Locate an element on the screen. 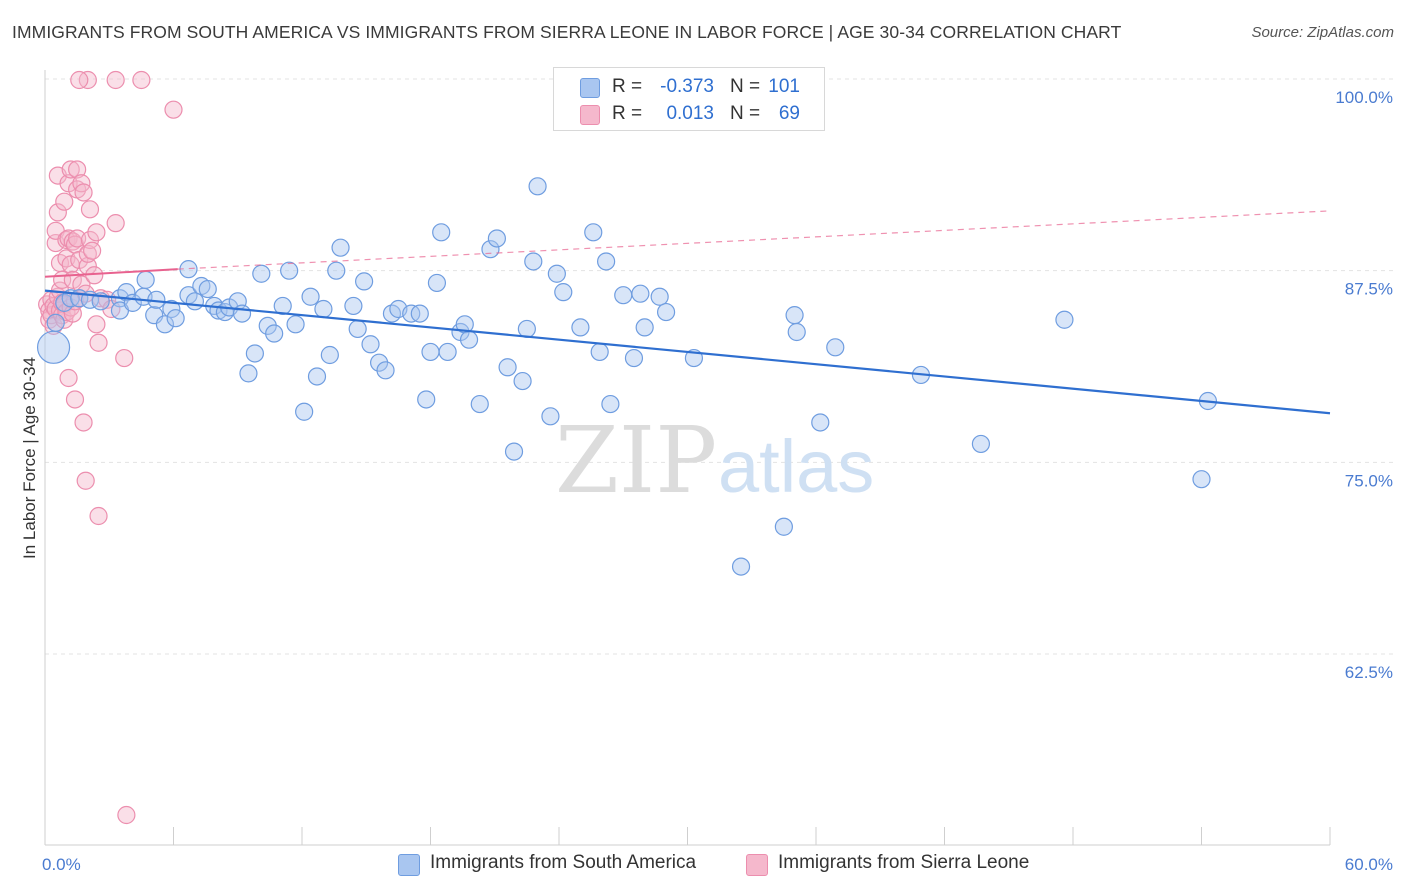  legend-swatch-blue is located at coordinates (590, 88).